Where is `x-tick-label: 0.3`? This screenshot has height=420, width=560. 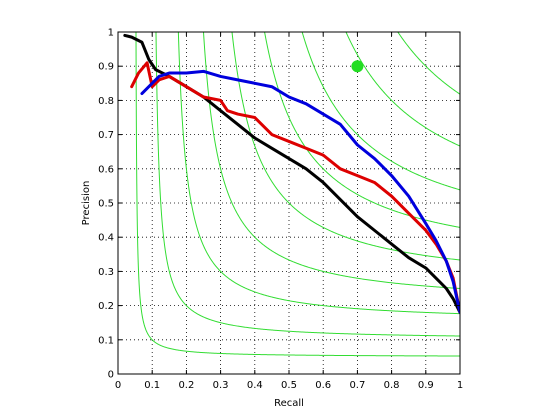
x-tick-label: 0.3 is located at coordinates (221, 385).